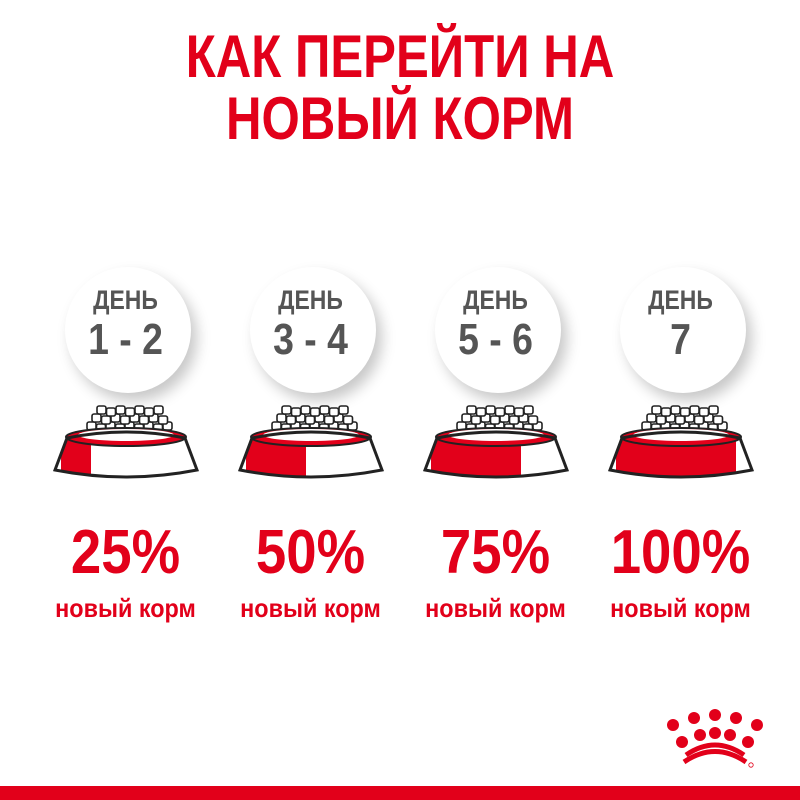 Image resolution: width=800 pixels, height=800 pixels. What do you see at coordinates (310, 339) in the screenshot?
I see `day-range: 3 - 4` at bounding box center [310, 339].